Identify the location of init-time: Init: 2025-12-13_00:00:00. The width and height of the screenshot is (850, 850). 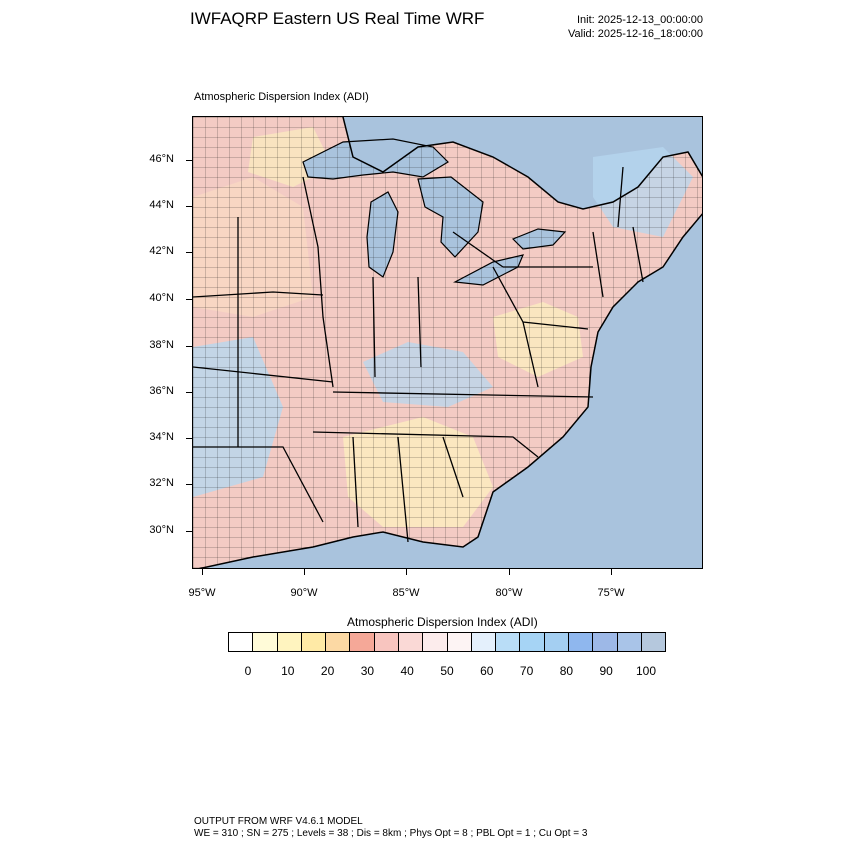
(640, 20).